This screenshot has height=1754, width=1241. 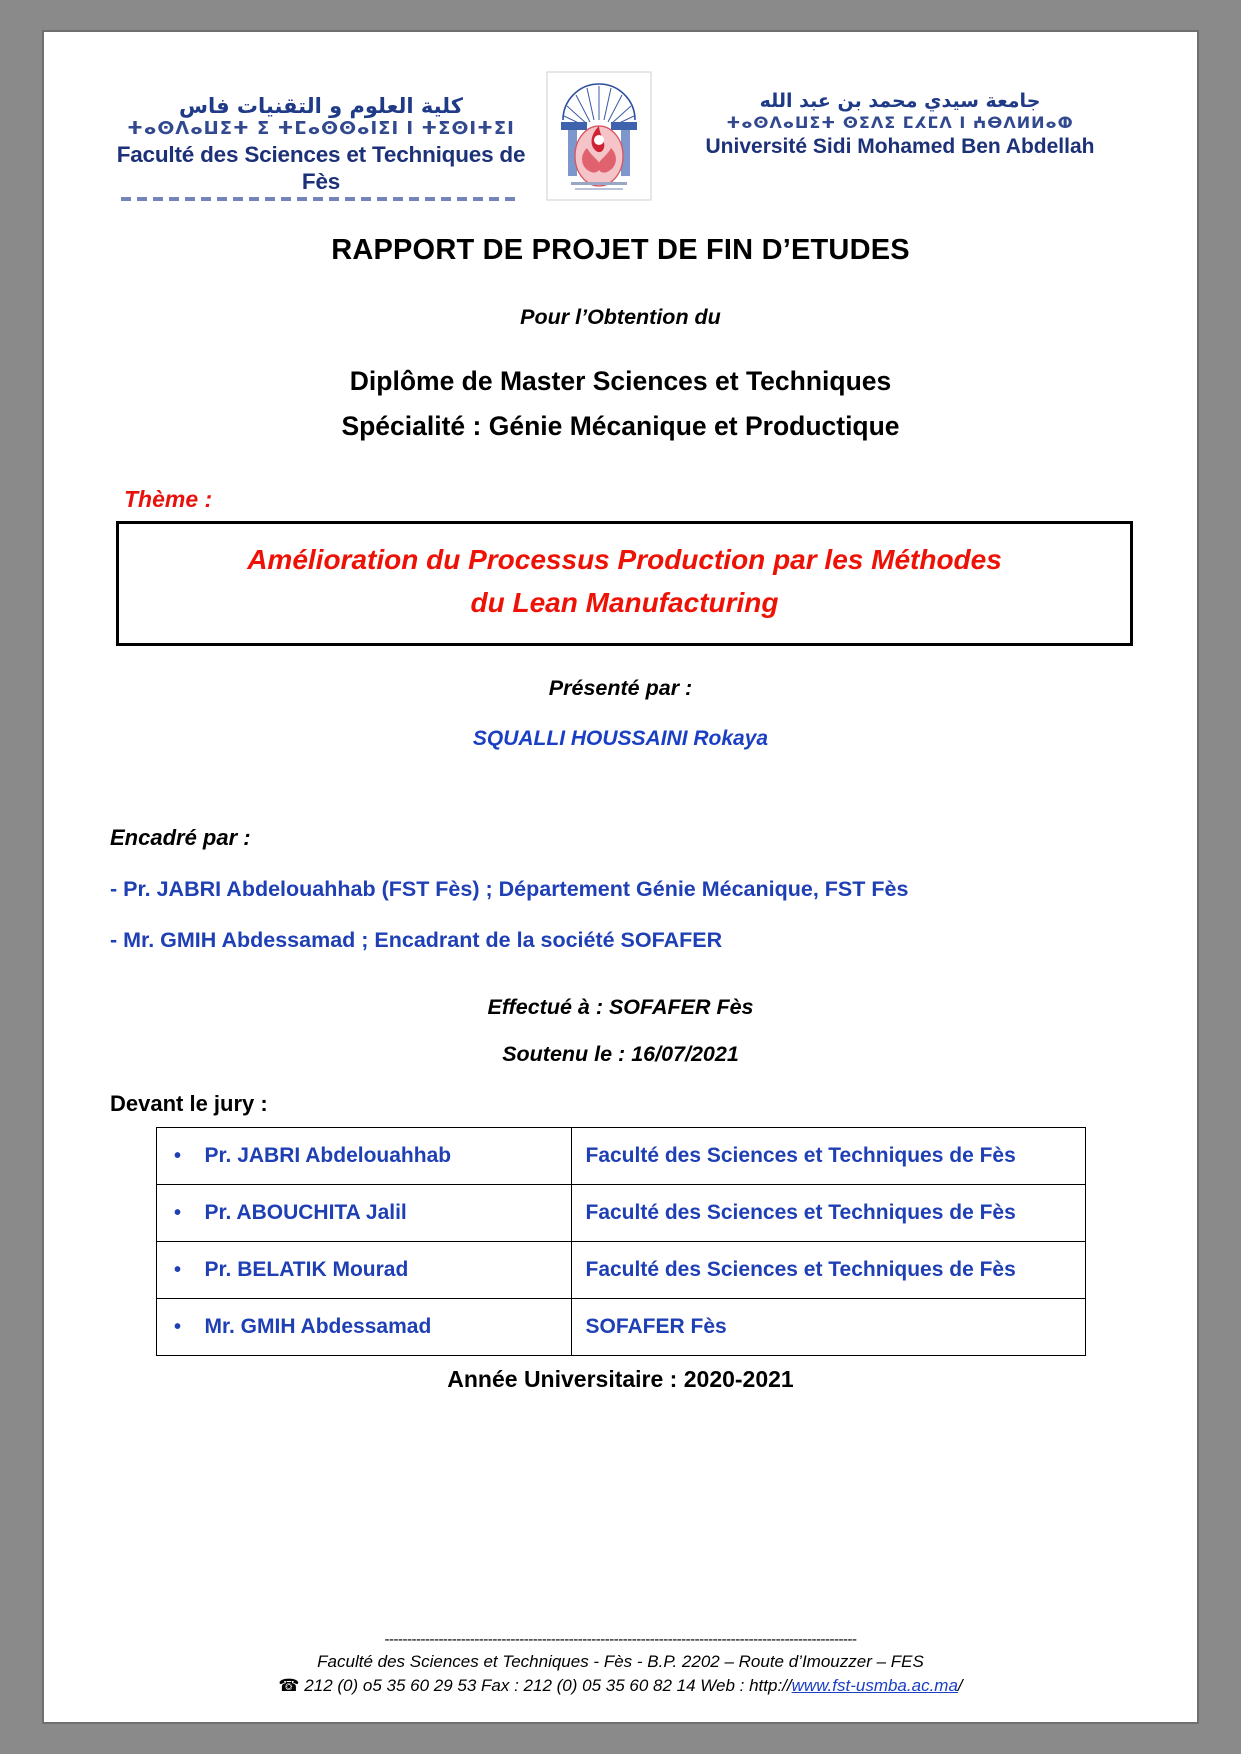 What do you see at coordinates (620, 317) in the screenshot?
I see `report-obtention-line: Pour l’Obtention du` at bounding box center [620, 317].